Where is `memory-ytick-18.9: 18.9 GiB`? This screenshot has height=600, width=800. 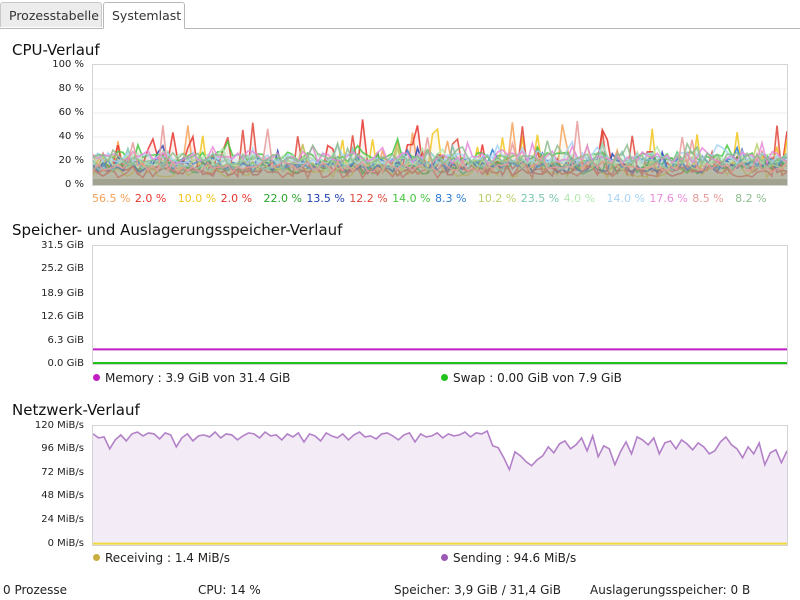 memory-ytick-18.9: 18.9 GiB is located at coordinates (62, 293).